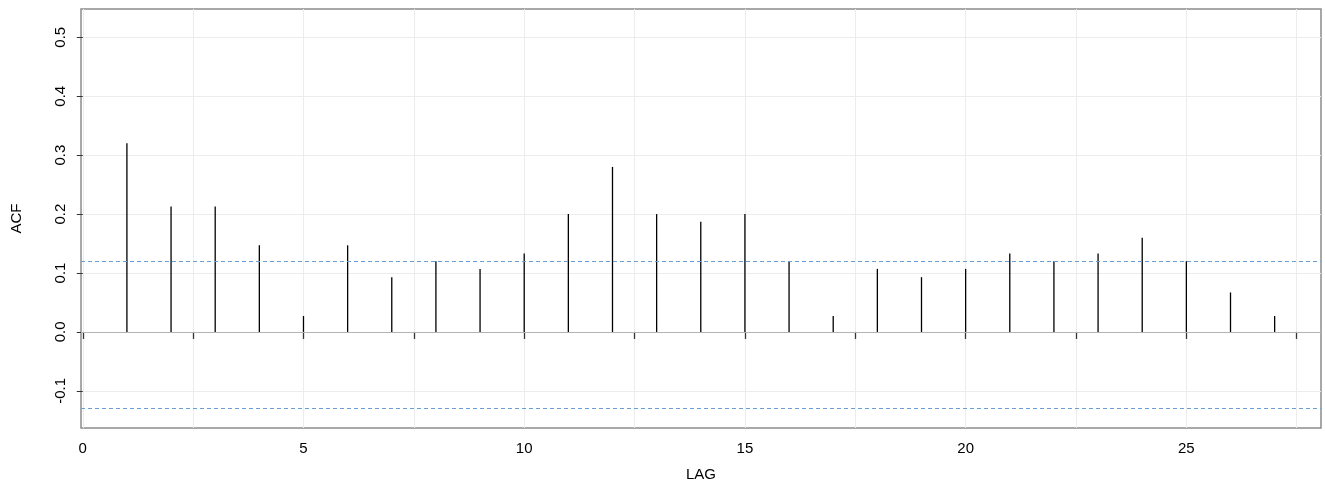  Describe the element at coordinates (965, 447) in the screenshot. I see `x-tick-label: 20` at that location.